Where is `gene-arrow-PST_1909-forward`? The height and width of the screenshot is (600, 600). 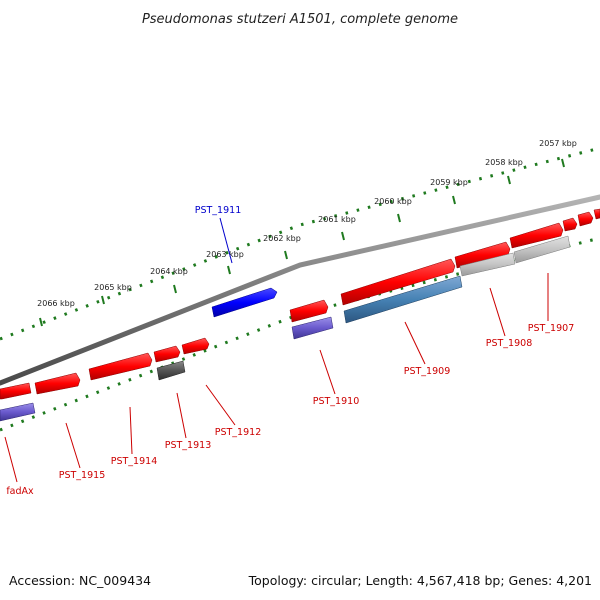 gene-arrow-PST_1909-forward is located at coordinates (398, 282).